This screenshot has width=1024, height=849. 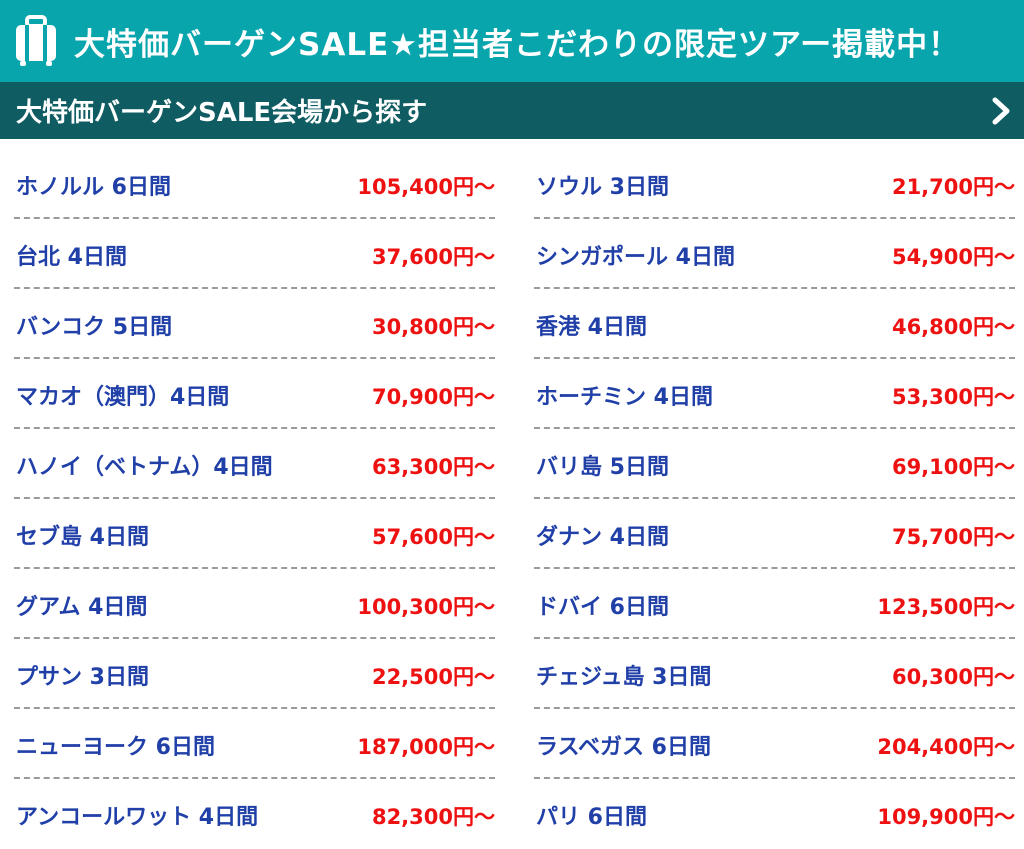 What do you see at coordinates (254, 254) in the screenshot?
I see `tour-item: 台北 4日間 37,600円～` at bounding box center [254, 254].